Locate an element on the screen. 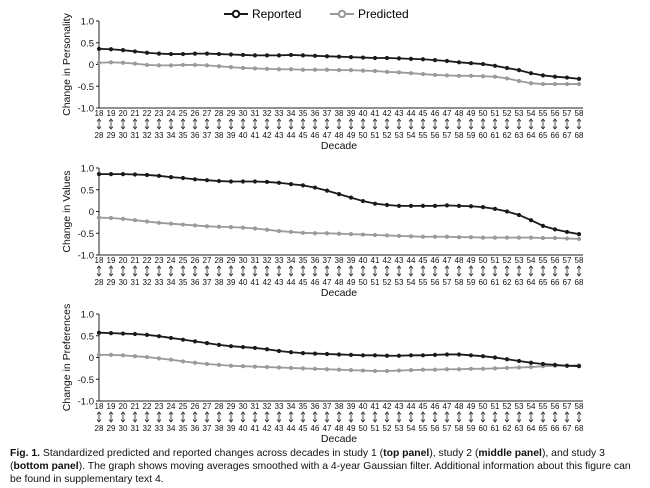  x-tick-label-start: 53 is located at coordinates (519, 113).